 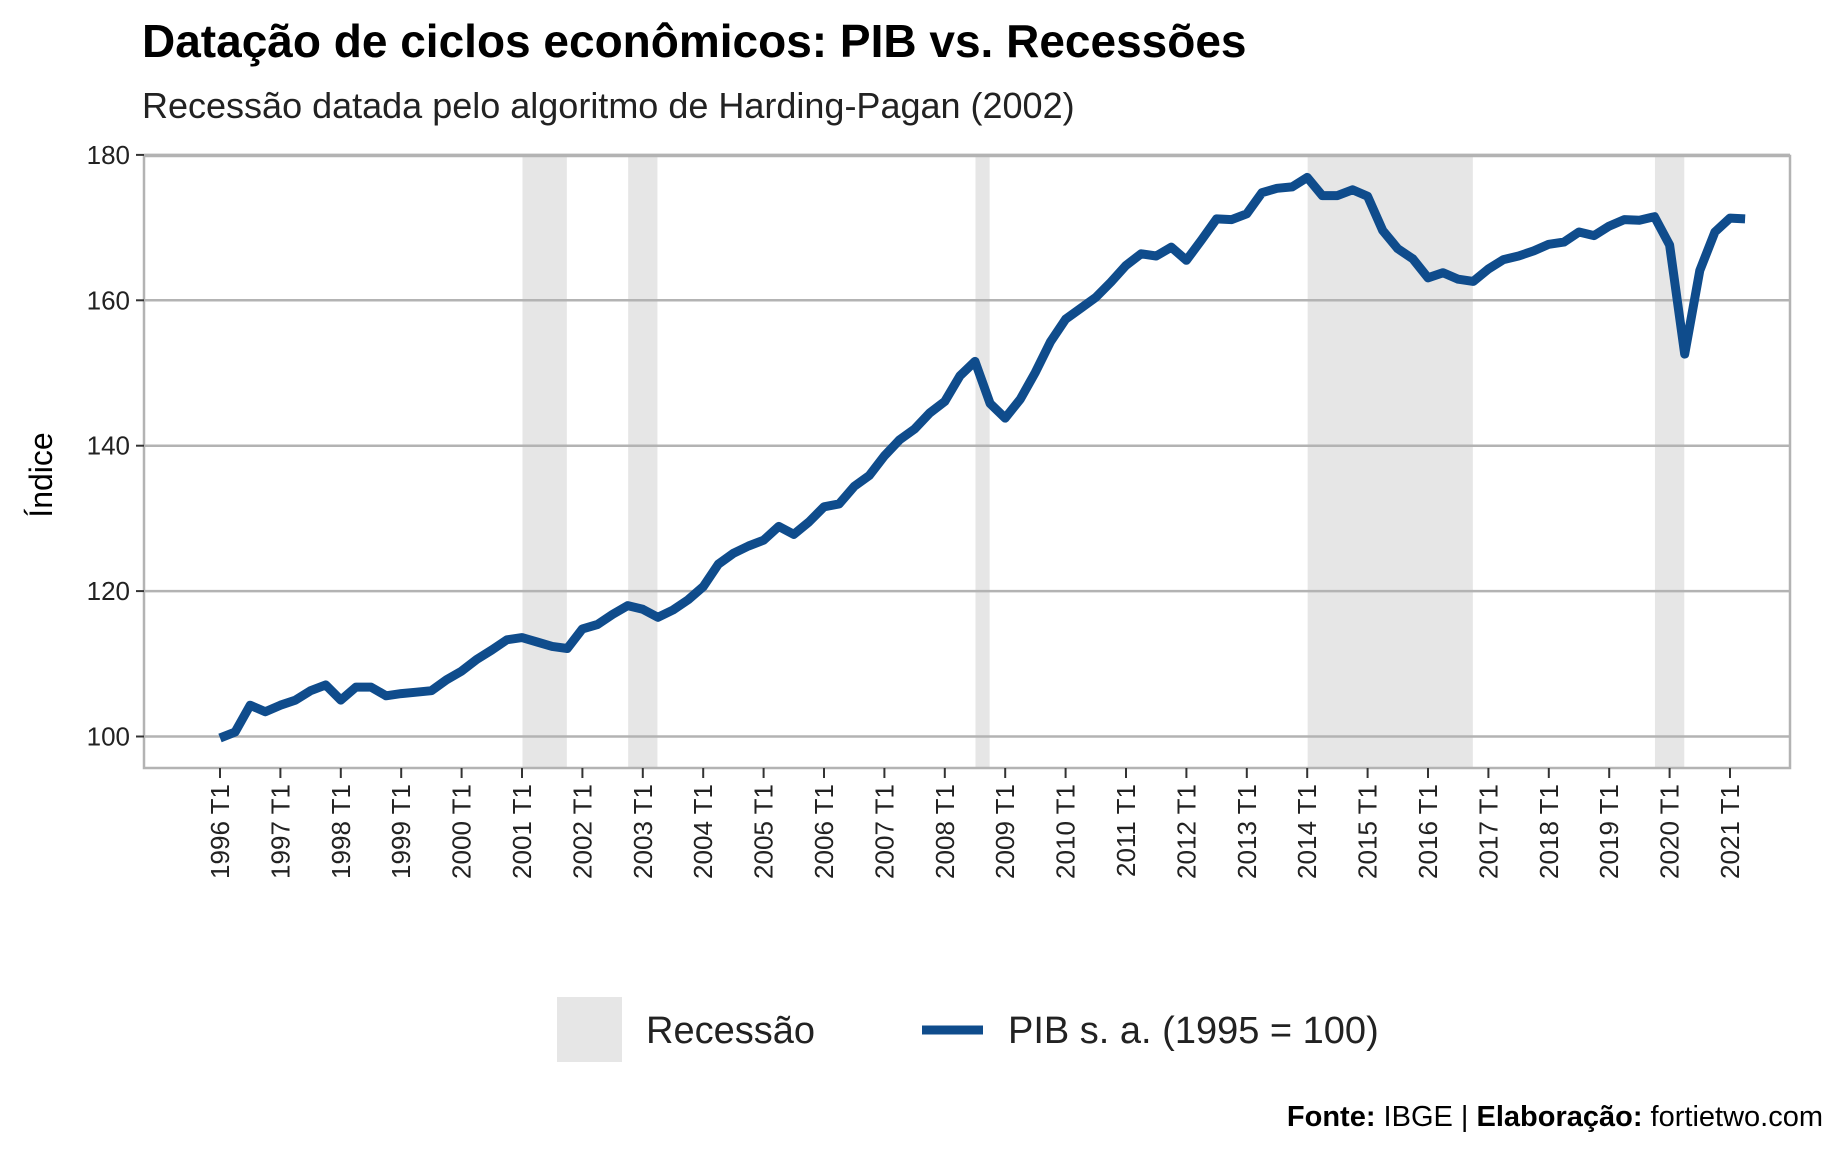 I want to click on author-value: fortietwo.com, so click(x=1732, y=1117).